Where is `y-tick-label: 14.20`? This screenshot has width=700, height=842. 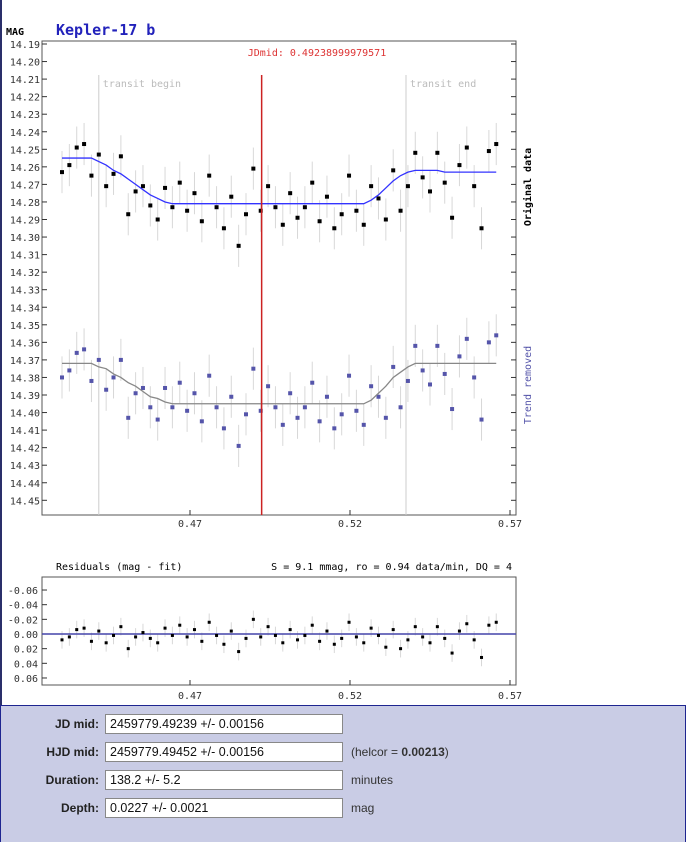
y-tick-label: 14.20 is located at coordinates (25, 63).